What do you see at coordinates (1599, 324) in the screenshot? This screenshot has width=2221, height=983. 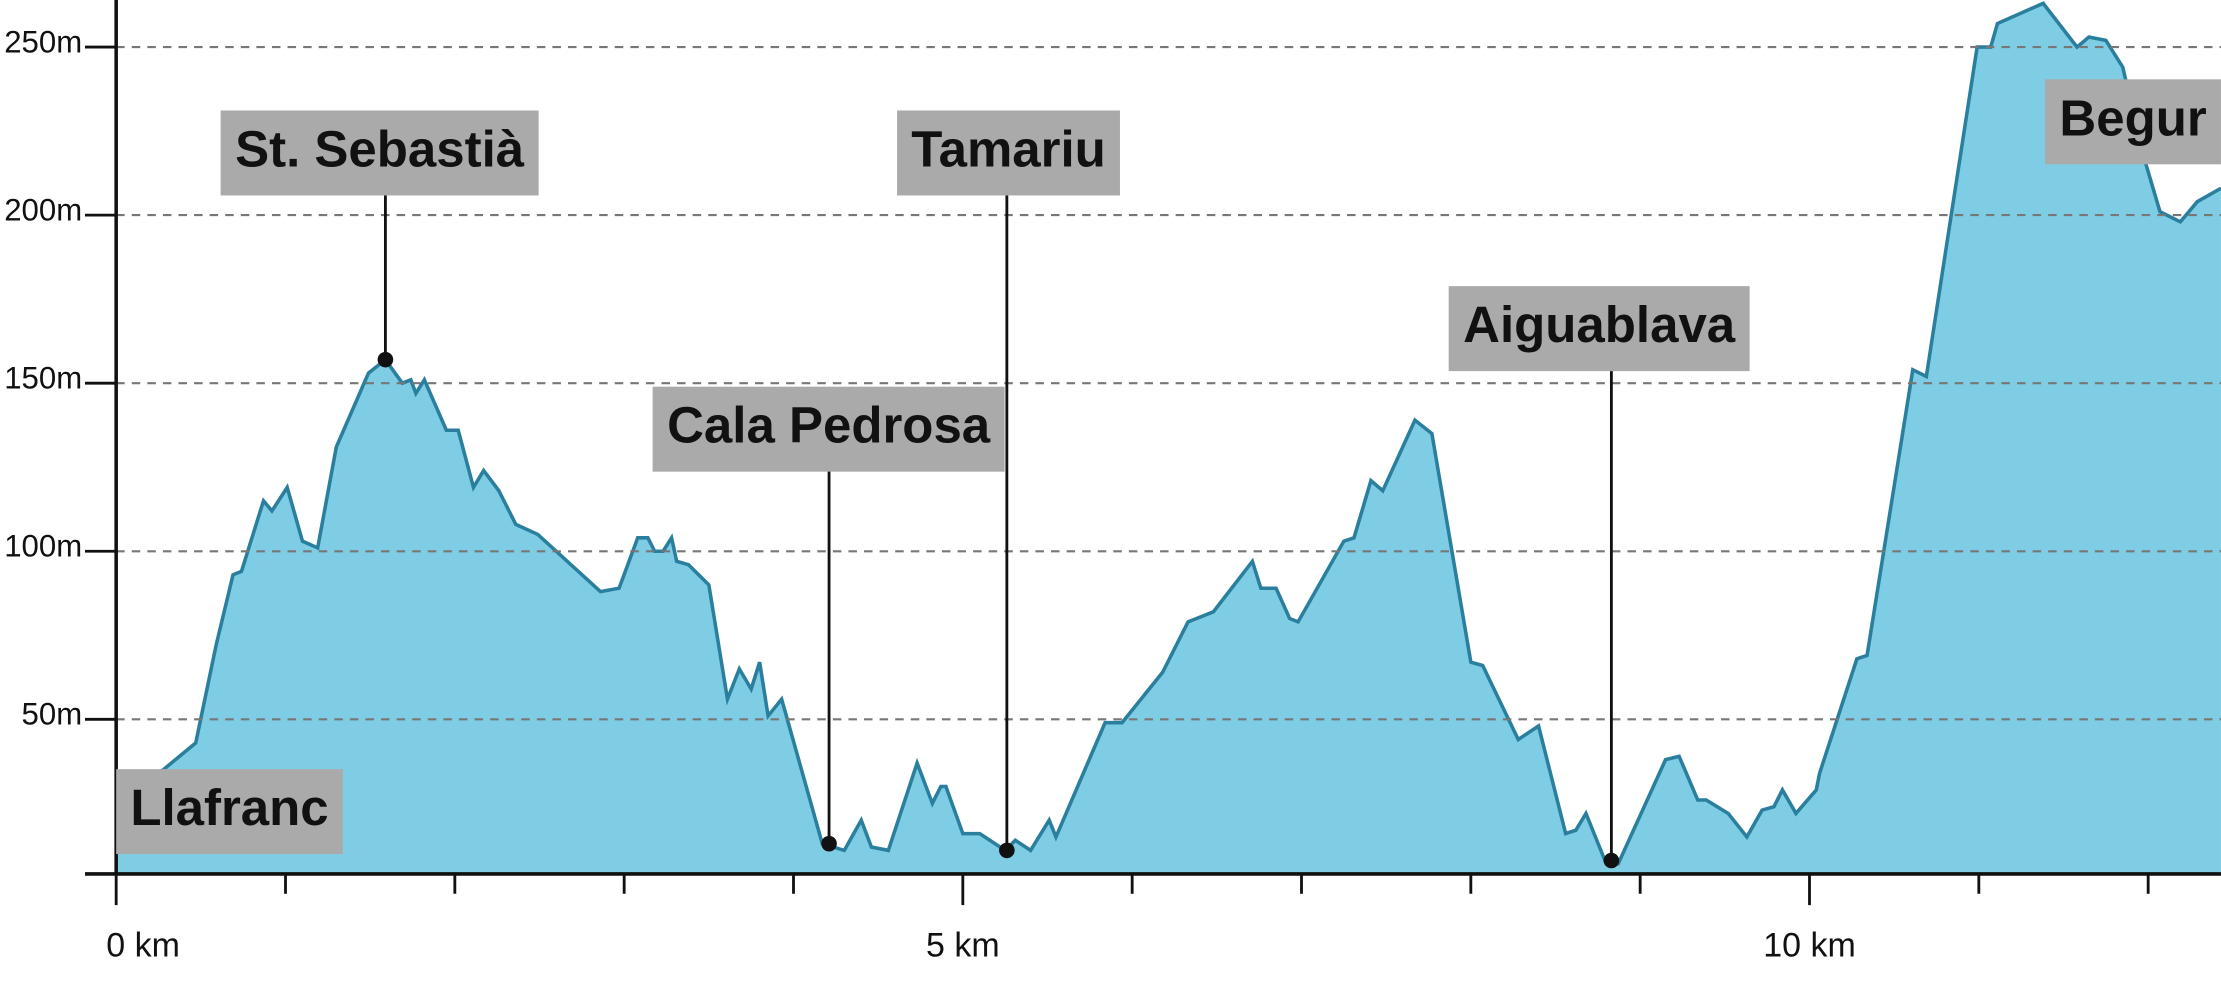 I see `annotation-label: Aiguablava` at bounding box center [1599, 324].